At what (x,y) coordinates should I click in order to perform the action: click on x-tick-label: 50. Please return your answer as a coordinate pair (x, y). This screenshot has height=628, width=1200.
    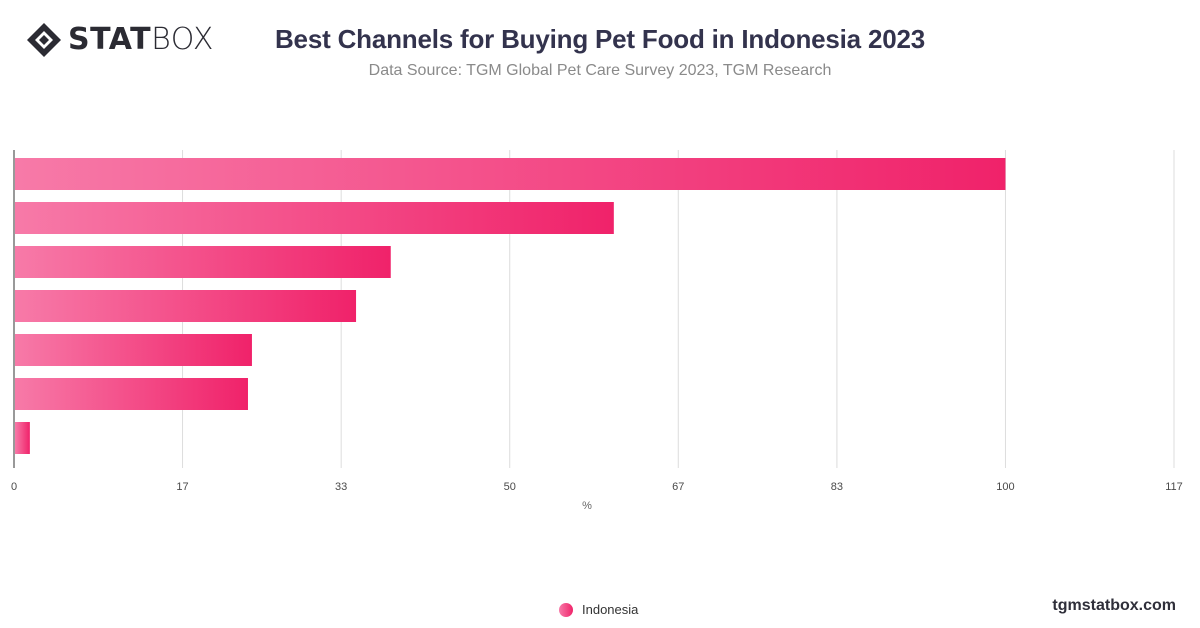
    Looking at the image, I should click on (510, 487).